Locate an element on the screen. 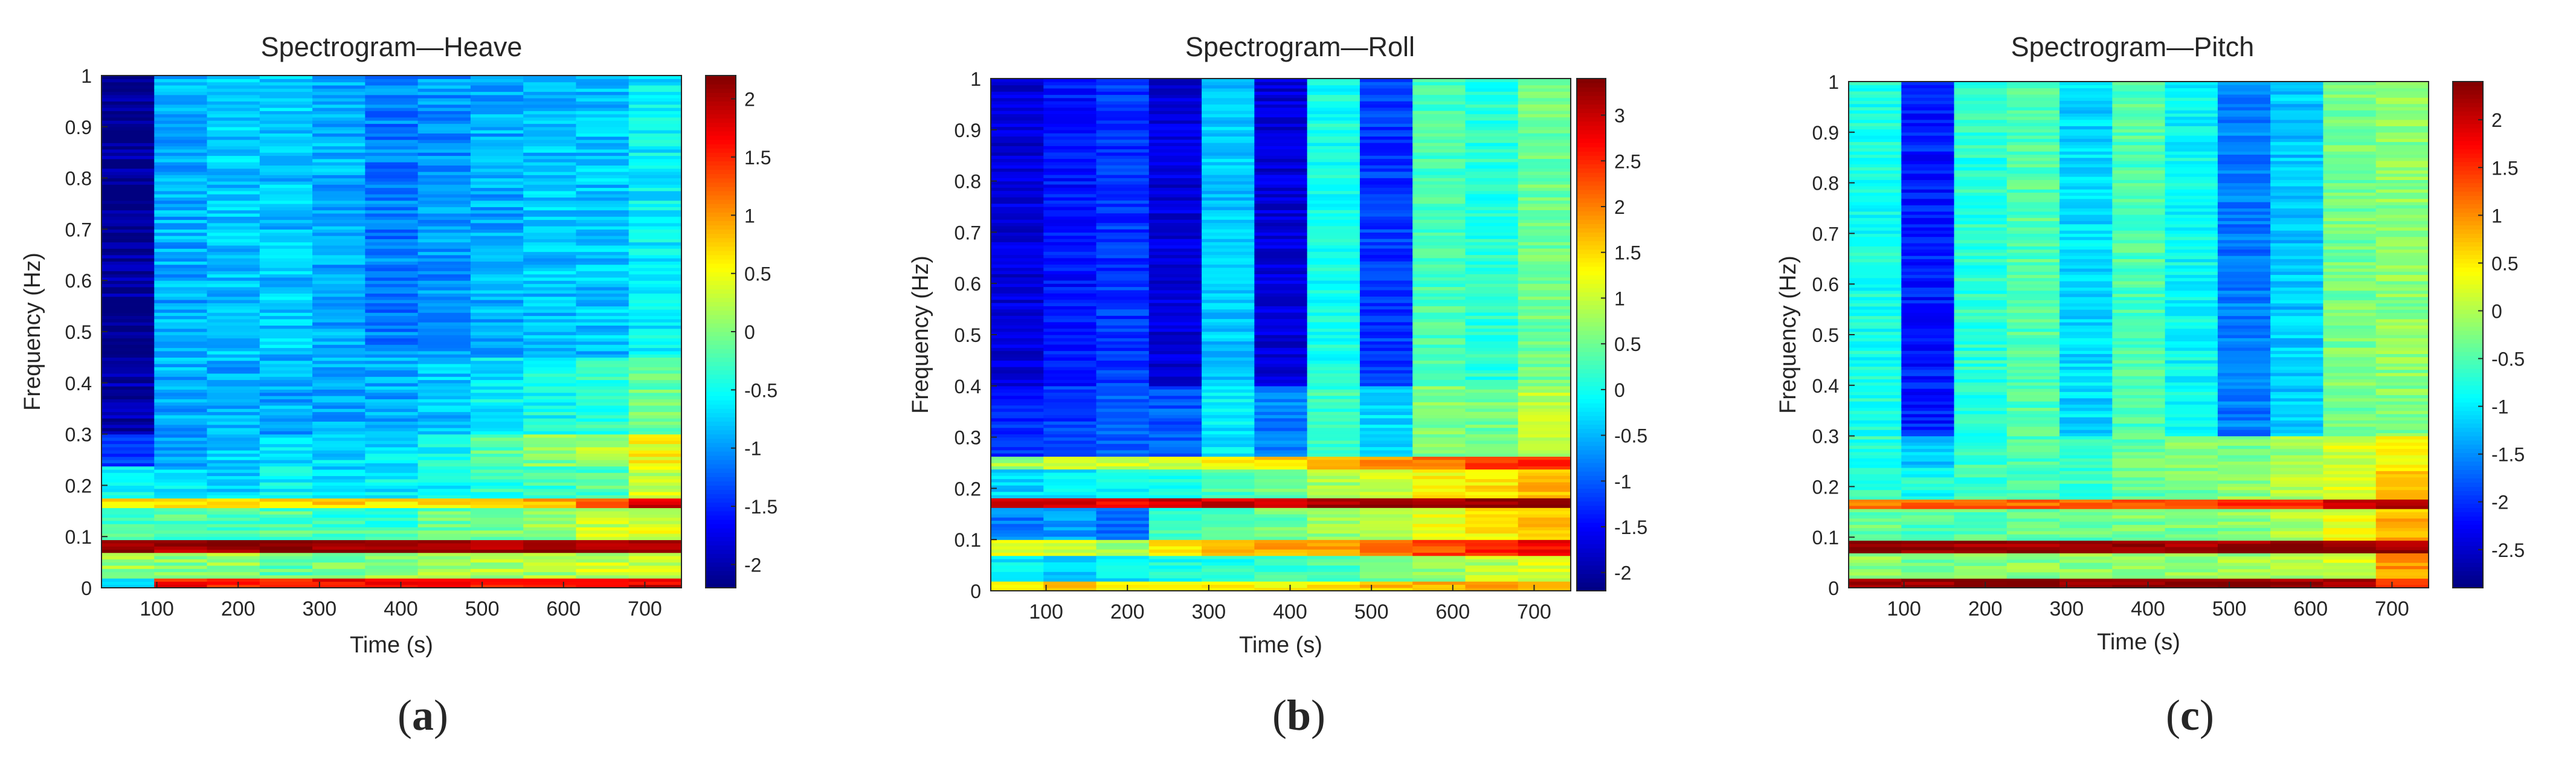  x-tick-label: 600 is located at coordinates (563, 608).